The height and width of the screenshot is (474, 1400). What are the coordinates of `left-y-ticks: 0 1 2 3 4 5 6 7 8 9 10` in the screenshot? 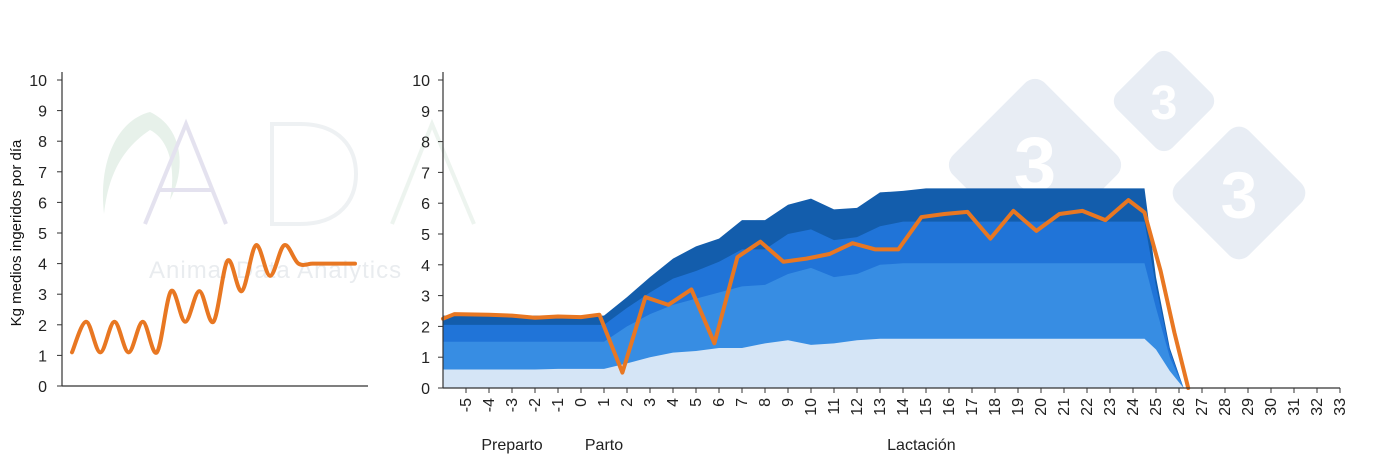 It's located at (45, 234).